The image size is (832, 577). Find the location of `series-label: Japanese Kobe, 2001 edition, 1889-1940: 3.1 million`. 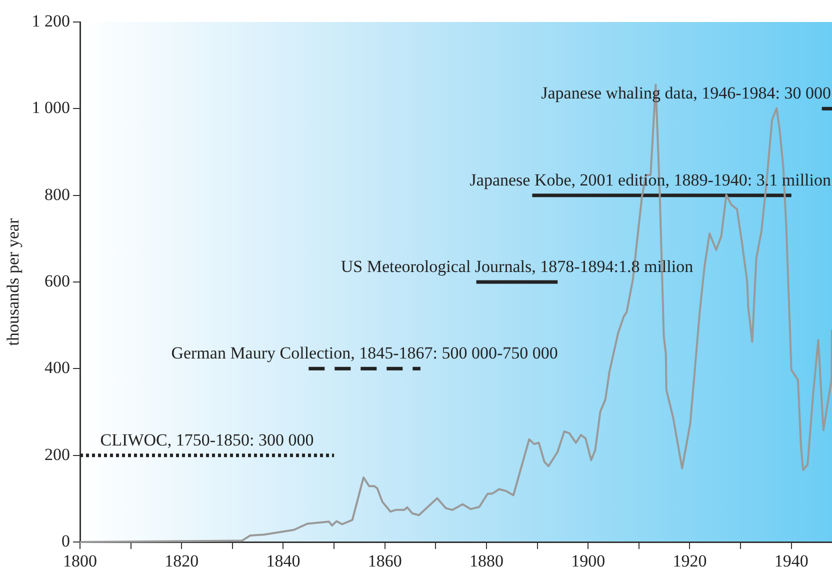

series-label: Japanese Kobe, 2001 edition, 1889-1940: 3.1 million is located at coordinates (651, 180).